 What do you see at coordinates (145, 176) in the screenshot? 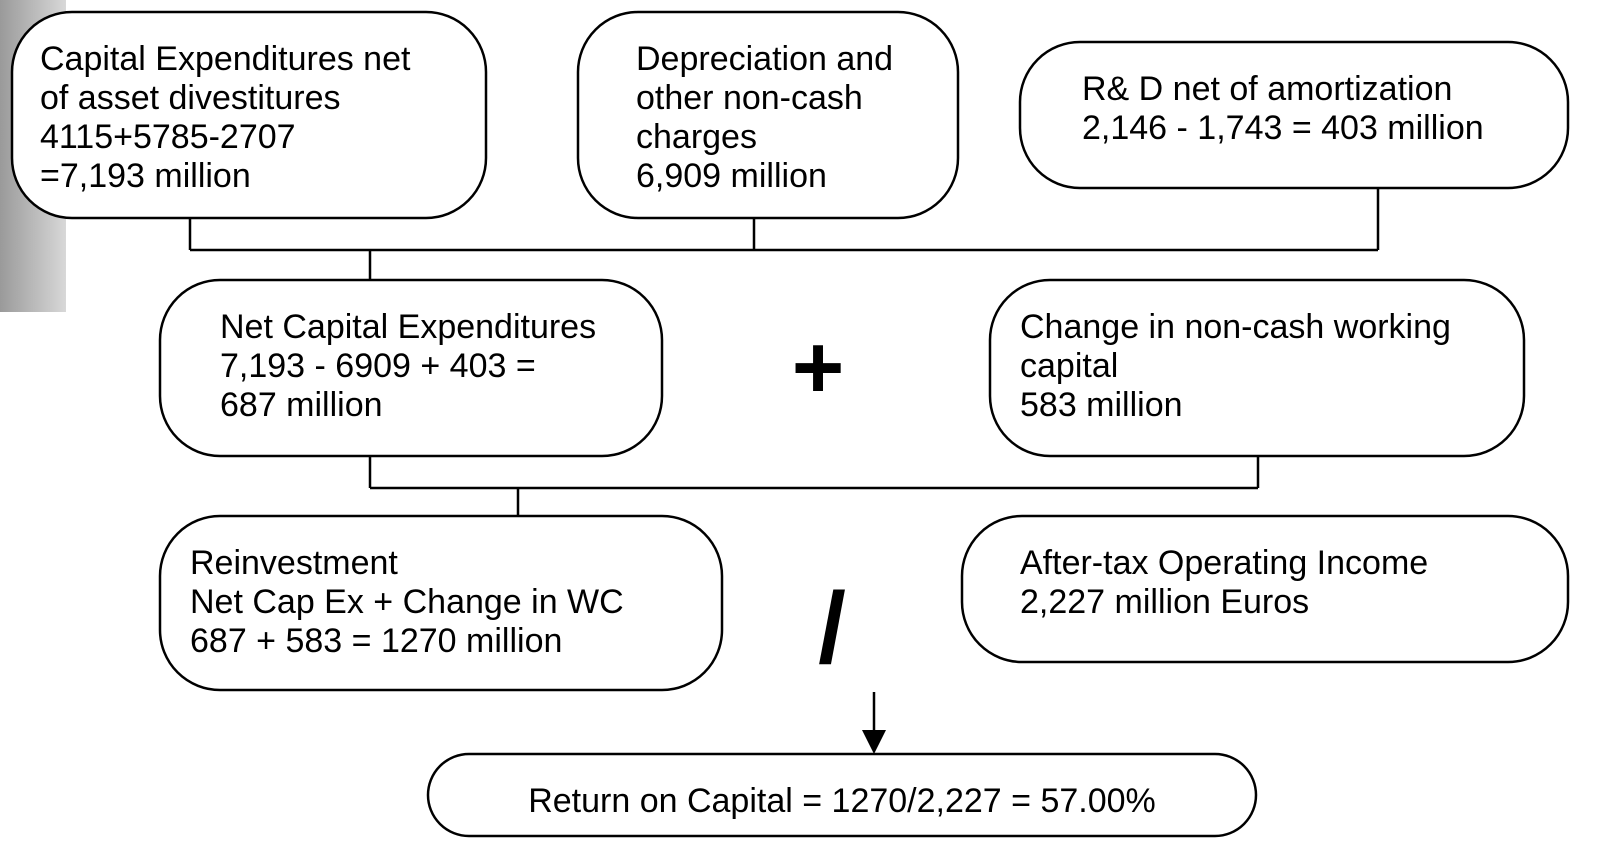
I see `node-text: =7,193 million` at bounding box center [145, 176].